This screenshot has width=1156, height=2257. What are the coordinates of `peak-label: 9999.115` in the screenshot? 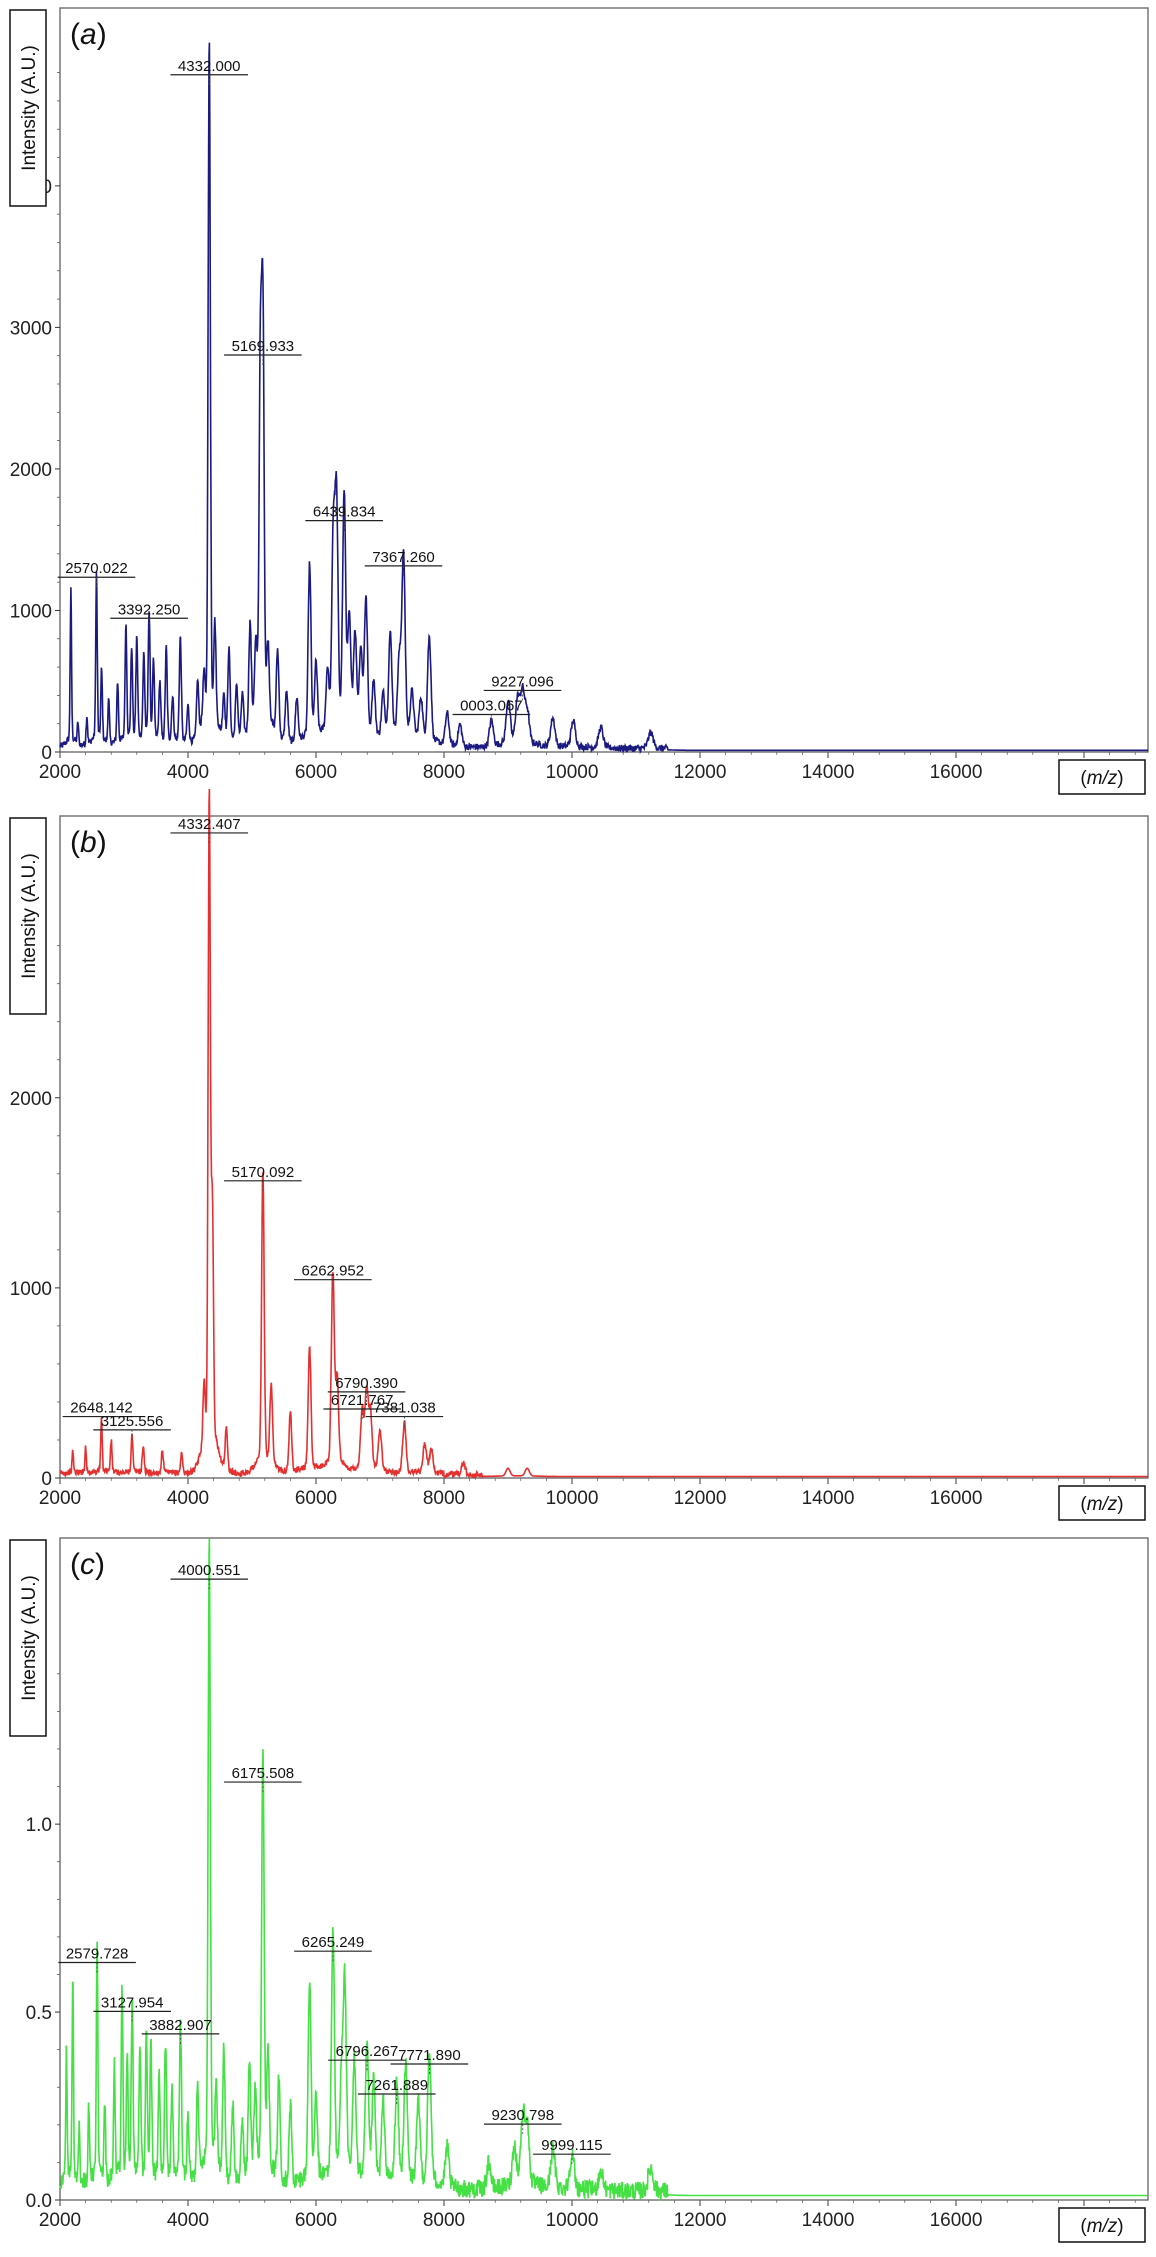 It's located at (571, 2145).